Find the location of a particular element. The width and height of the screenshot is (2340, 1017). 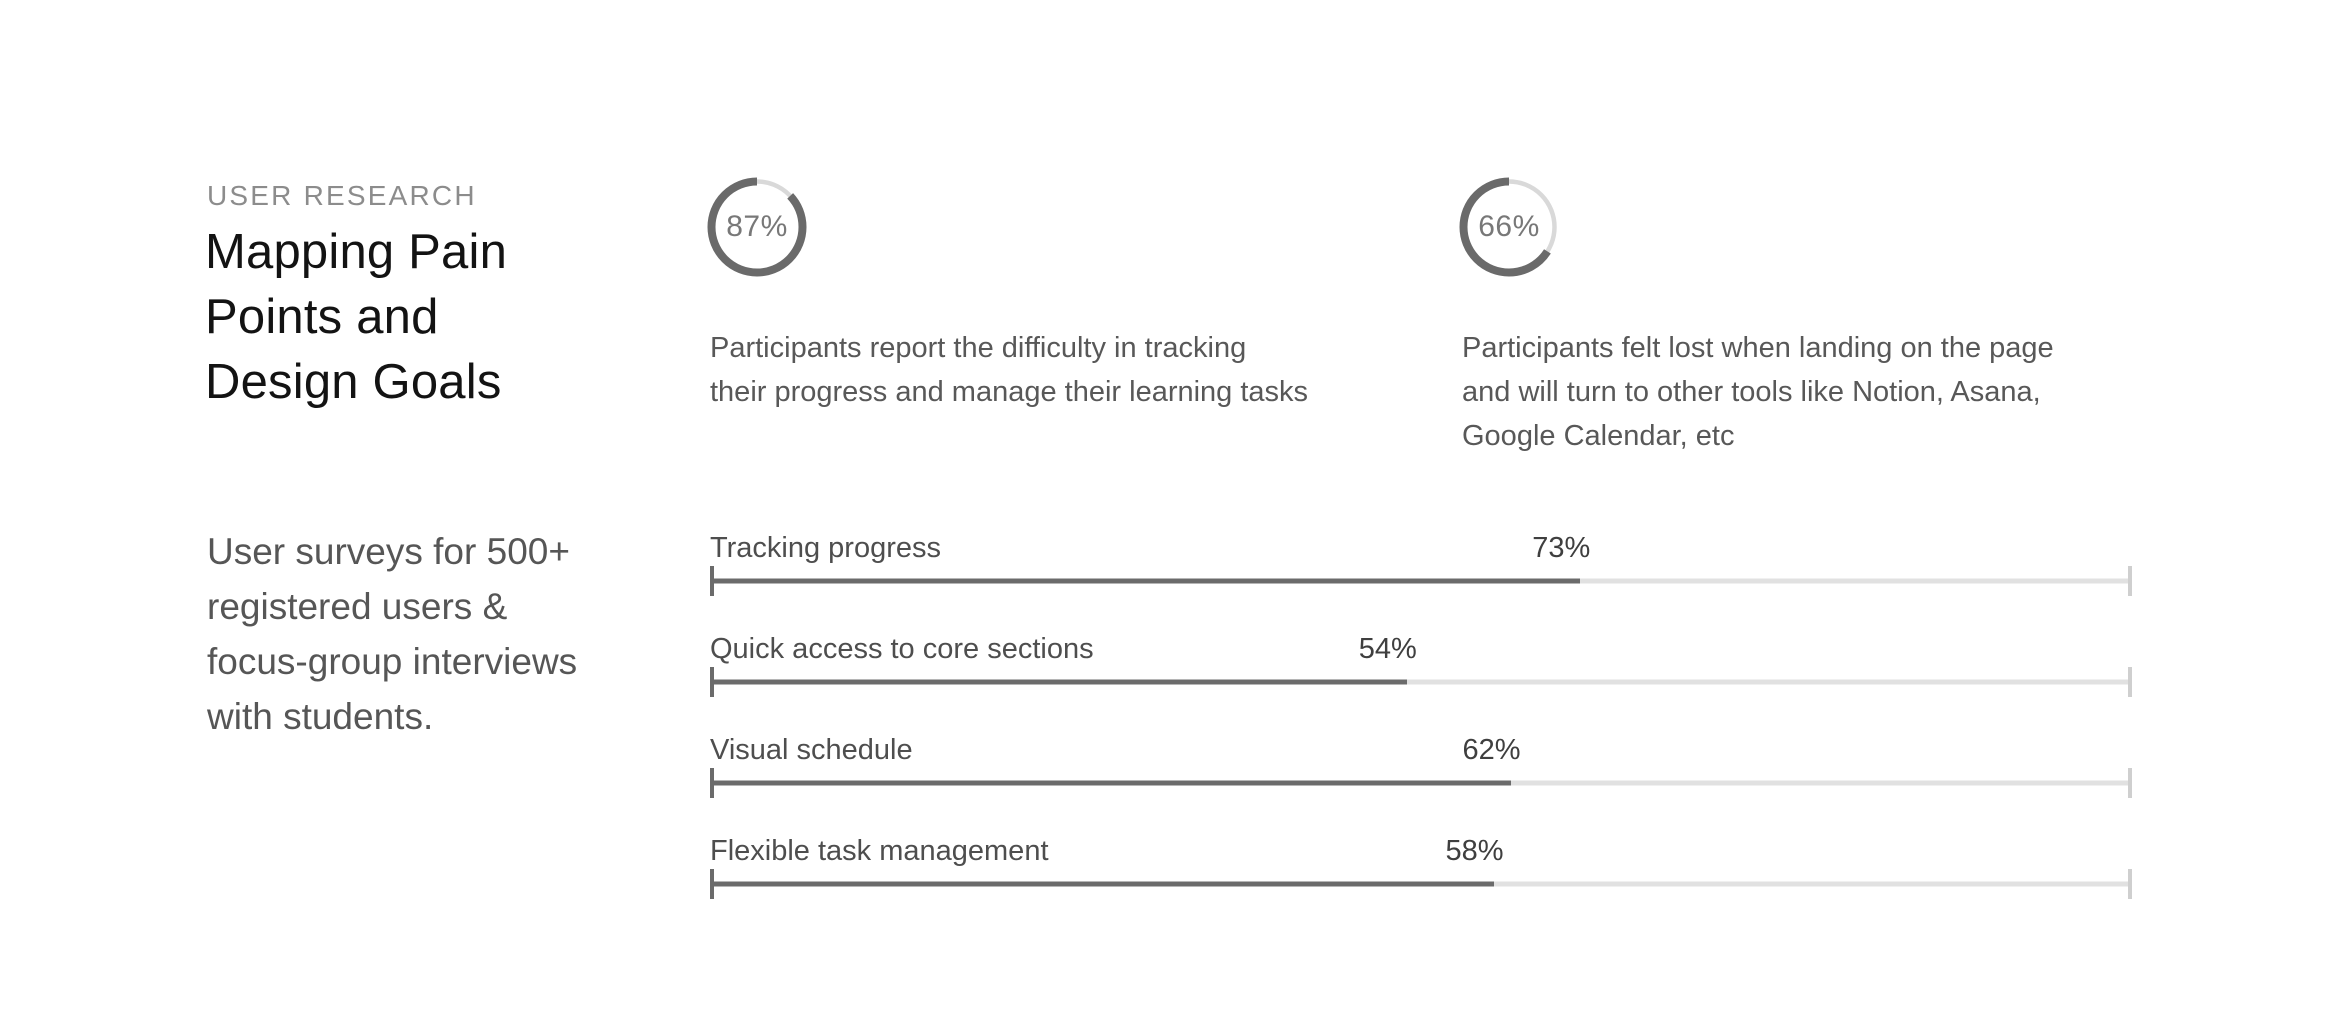

bar-value-label: 73% is located at coordinates (1561, 548).